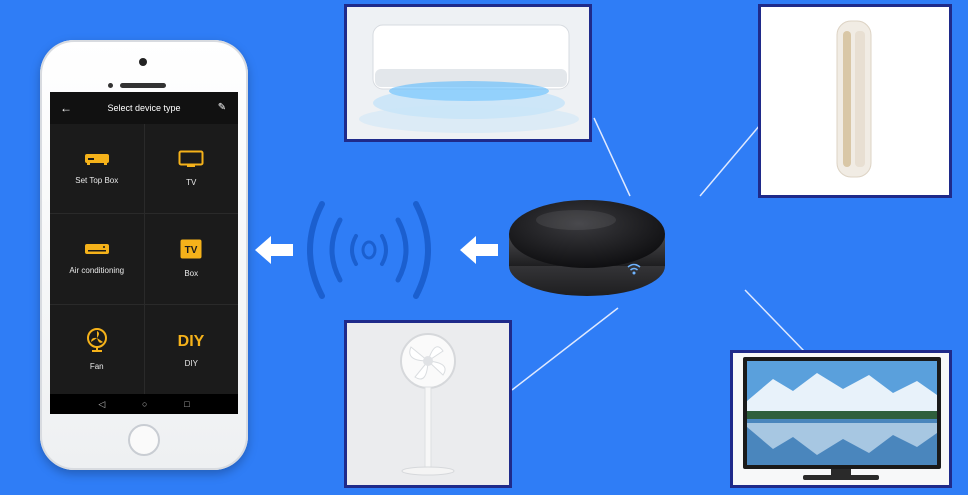  Describe the element at coordinates (634, 269) in the screenshot. I see `wifi-indicator-icon` at that location.